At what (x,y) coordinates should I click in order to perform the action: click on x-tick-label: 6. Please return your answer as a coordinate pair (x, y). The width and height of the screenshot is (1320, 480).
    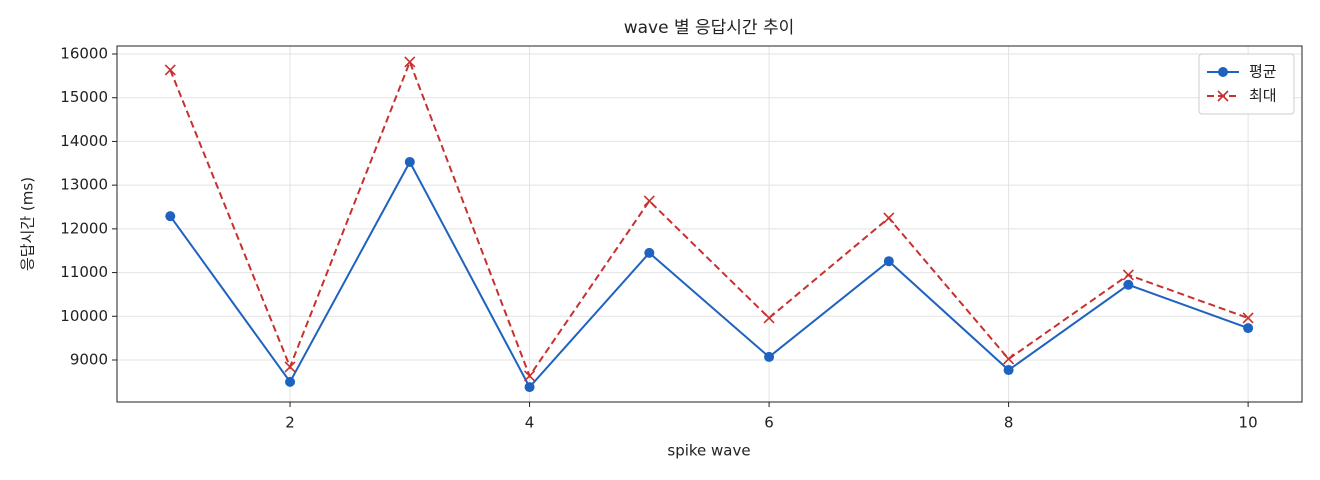
    Looking at the image, I should click on (769, 423).